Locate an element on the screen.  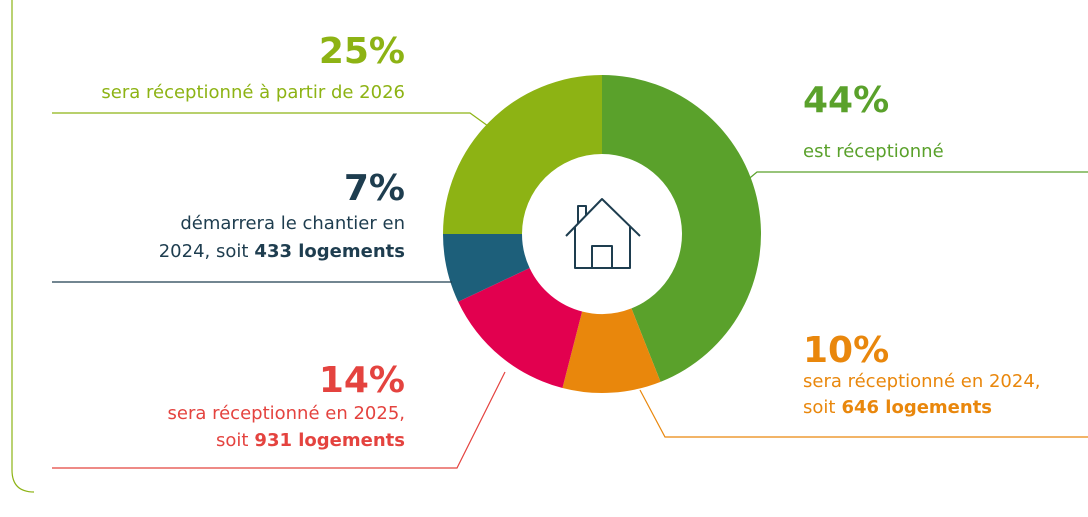
description-bold: 646 logements is located at coordinates (916, 407).